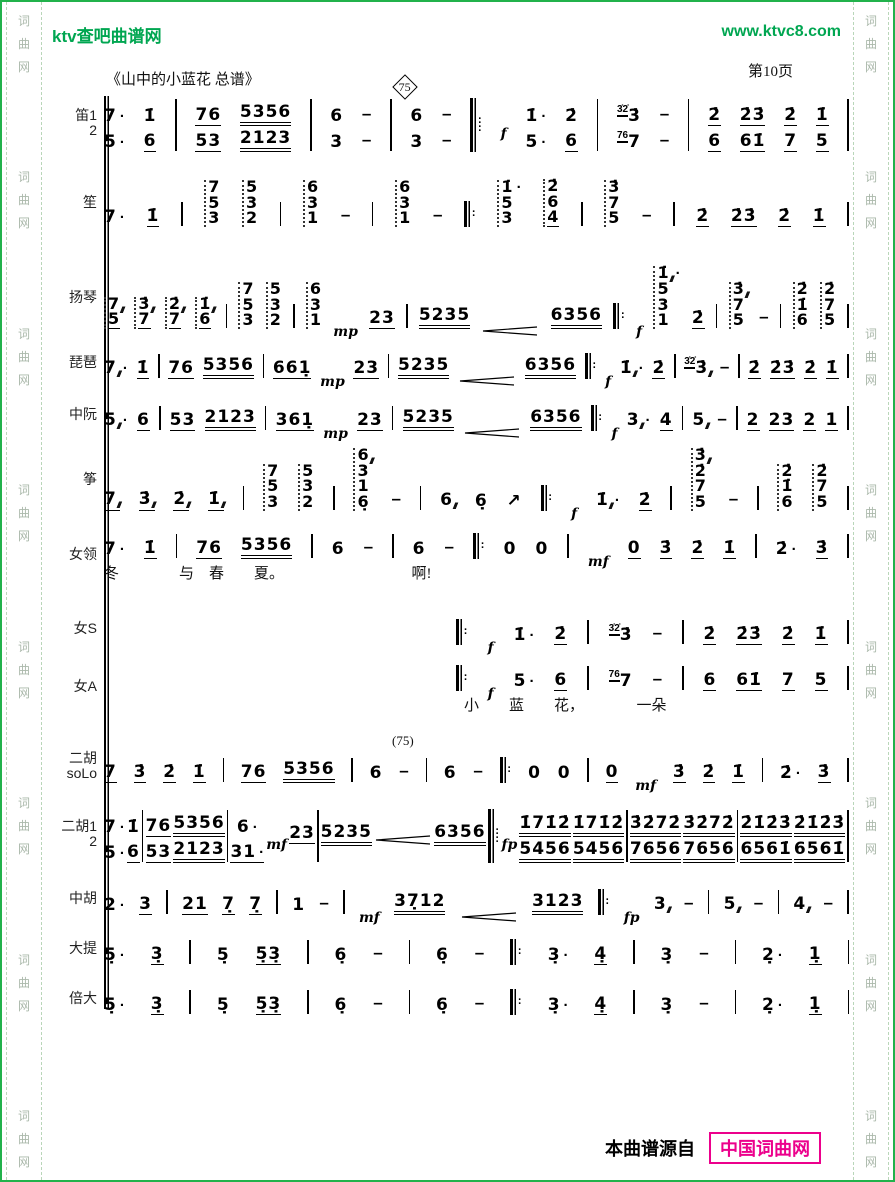  What do you see at coordinates (144, 319) in the screenshot?
I see `note-token: 7` at bounding box center [144, 319].